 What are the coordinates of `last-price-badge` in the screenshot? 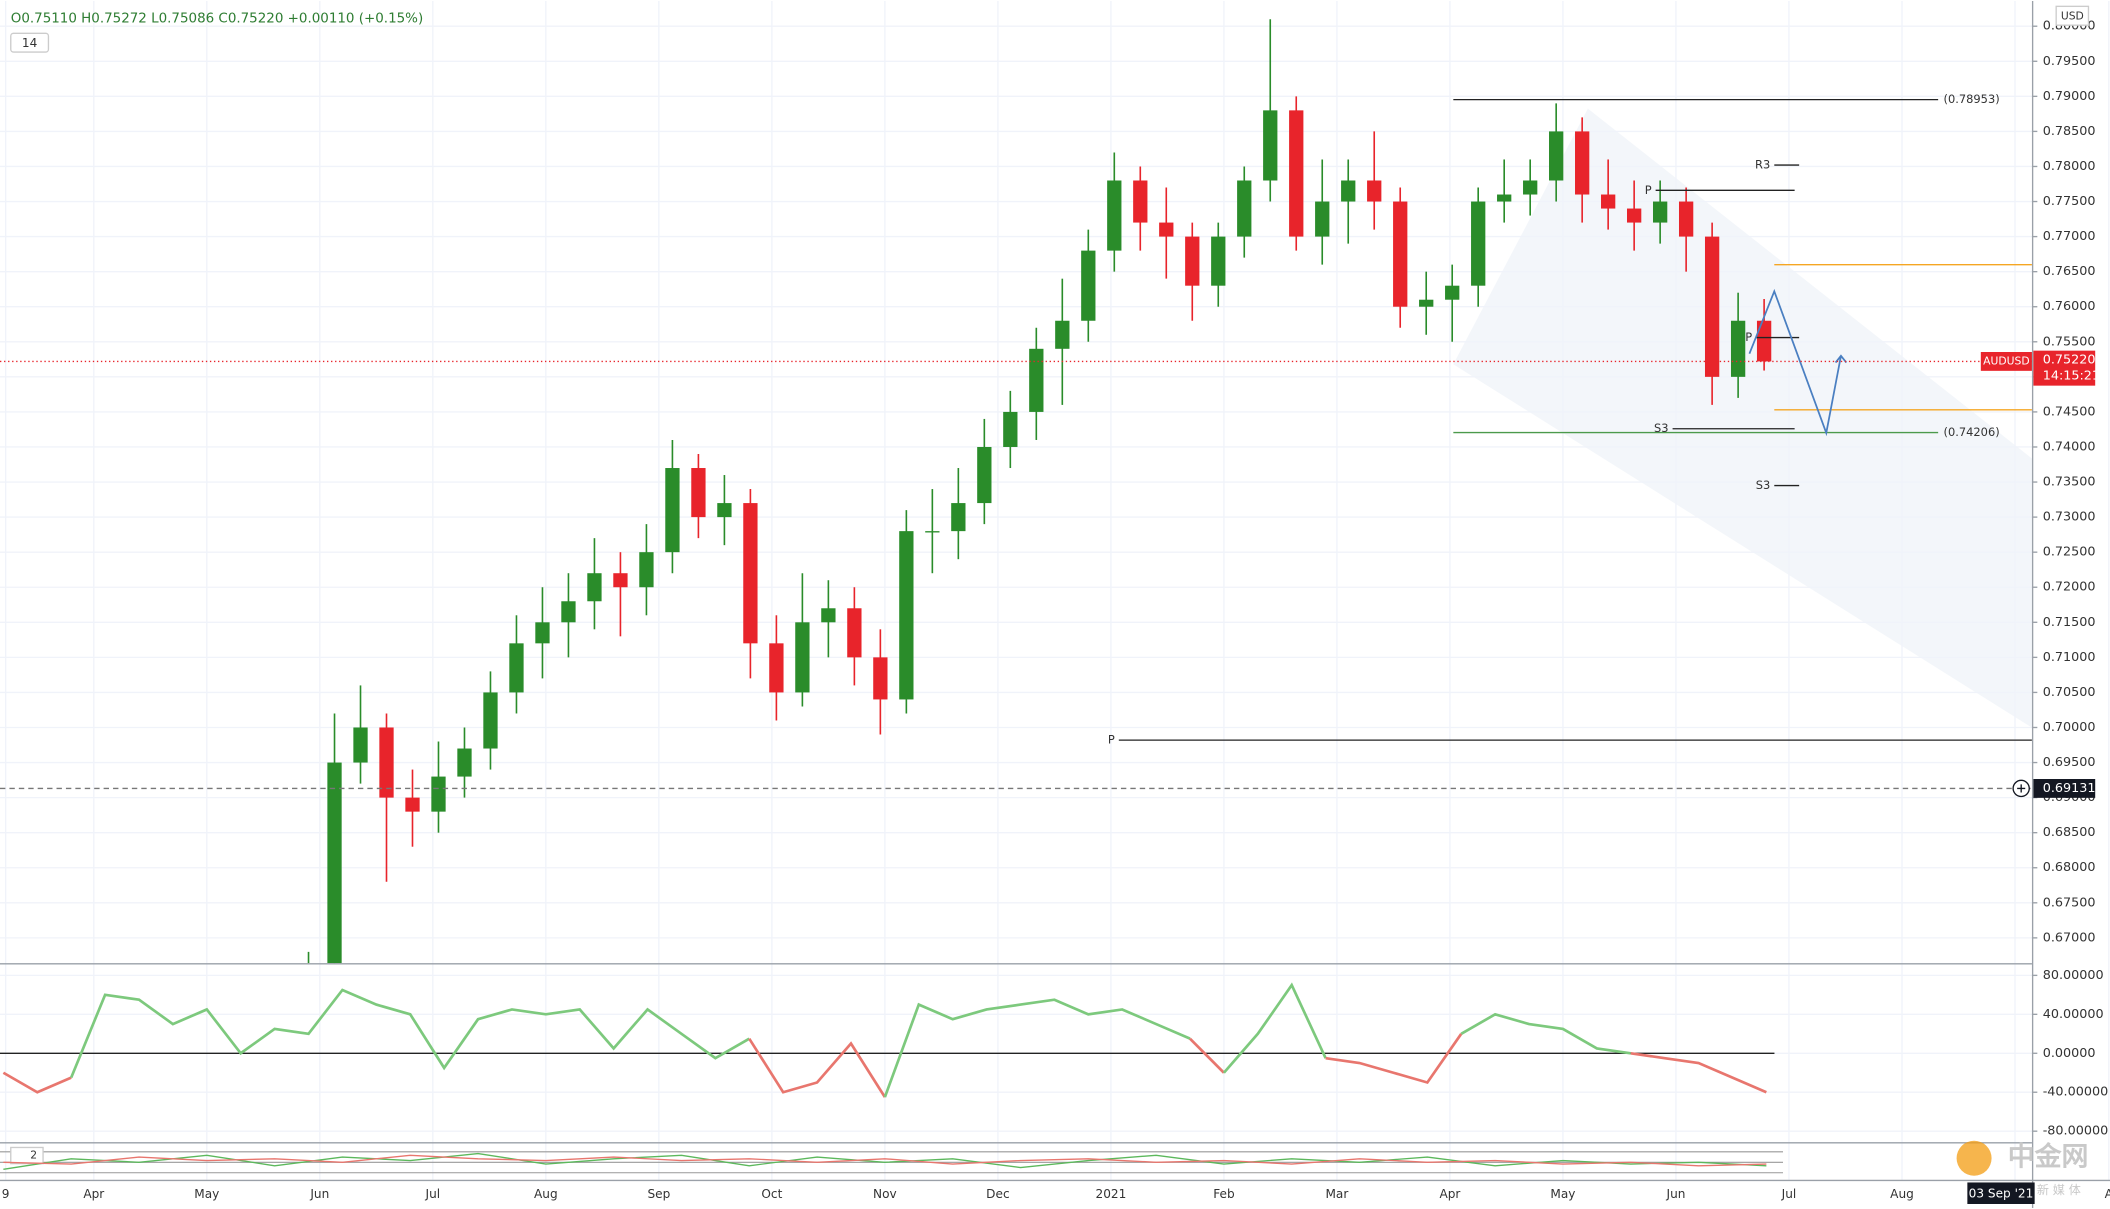 It's located at (2064, 368).